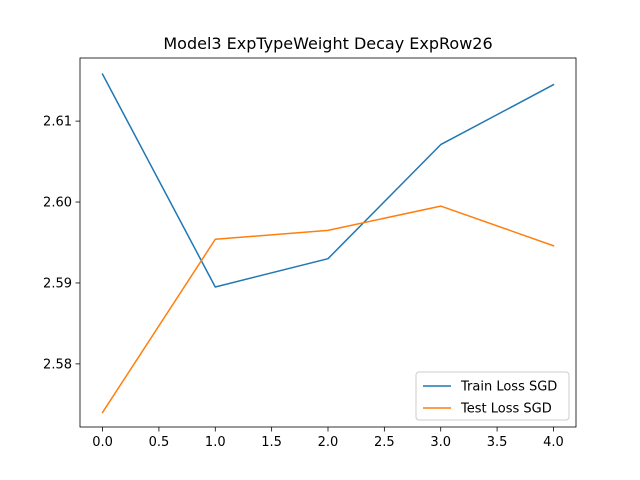 The width and height of the screenshot is (640, 480). Describe the element at coordinates (440, 442) in the screenshot. I see `x-tick-label: 3.0` at that location.